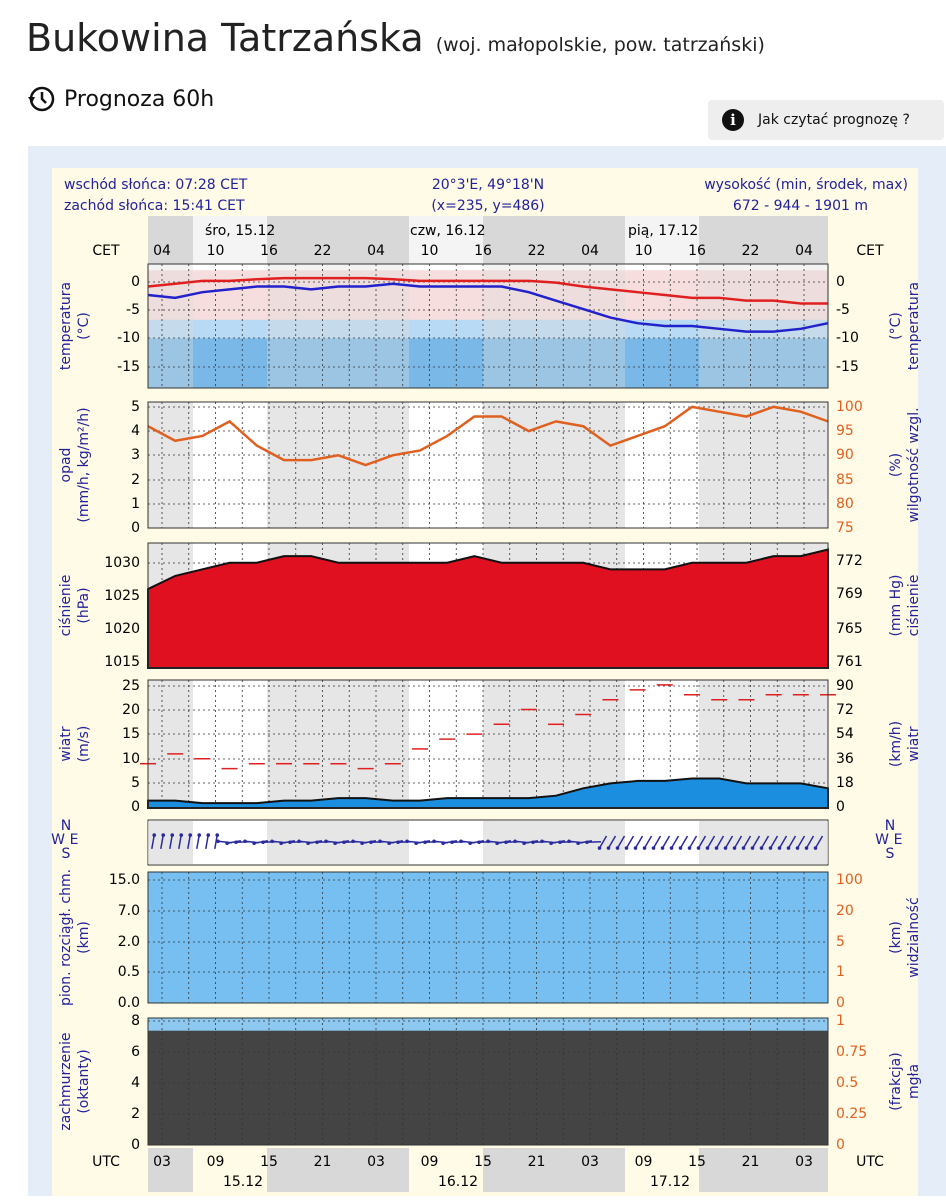  Describe the element at coordinates (156, 185) in the screenshot. I see `sunrise: wschód słońca: 07:28 CET` at that location.